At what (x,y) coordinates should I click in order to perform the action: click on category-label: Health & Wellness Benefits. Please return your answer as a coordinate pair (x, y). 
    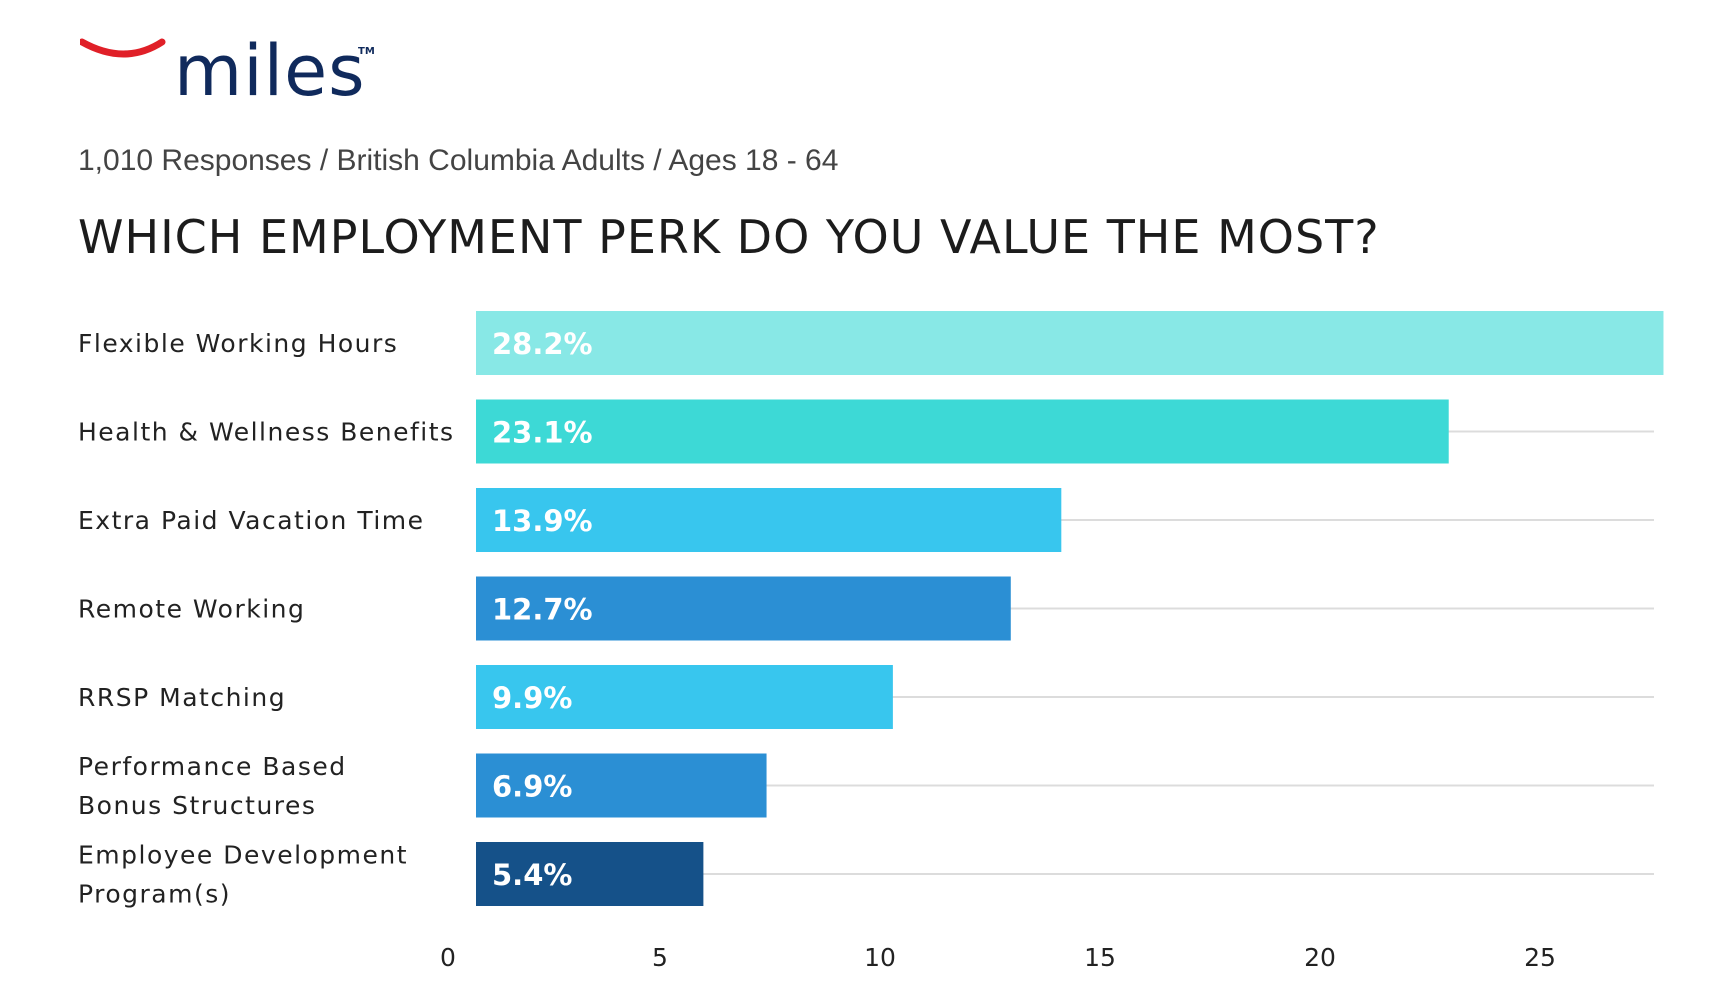
    Looking at the image, I should click on (266, 432).